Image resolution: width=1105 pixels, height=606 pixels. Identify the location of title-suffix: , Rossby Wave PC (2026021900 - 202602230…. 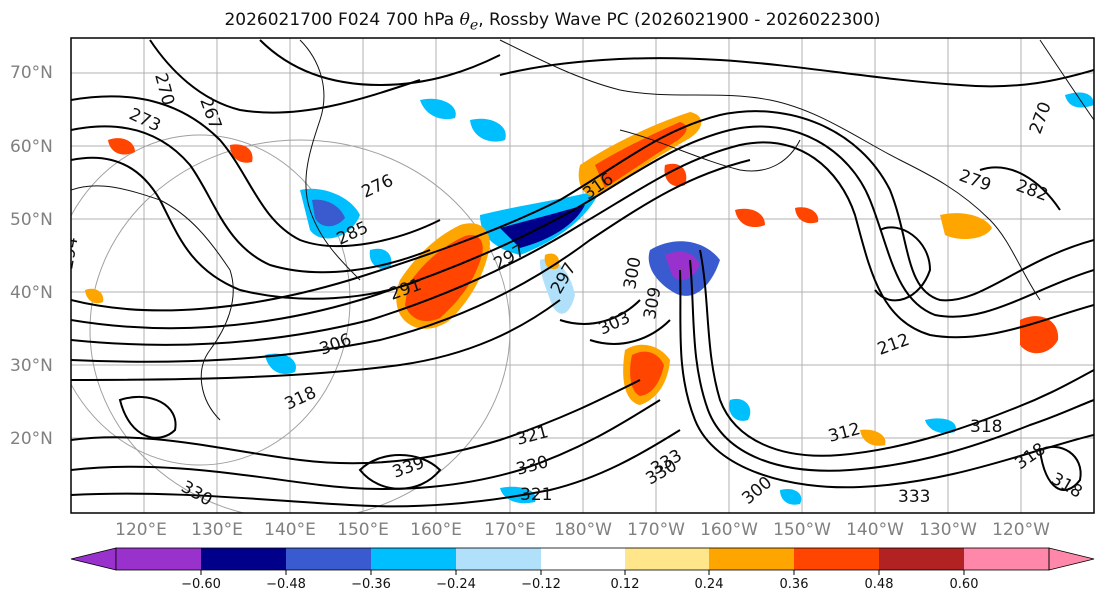
(679, 20).